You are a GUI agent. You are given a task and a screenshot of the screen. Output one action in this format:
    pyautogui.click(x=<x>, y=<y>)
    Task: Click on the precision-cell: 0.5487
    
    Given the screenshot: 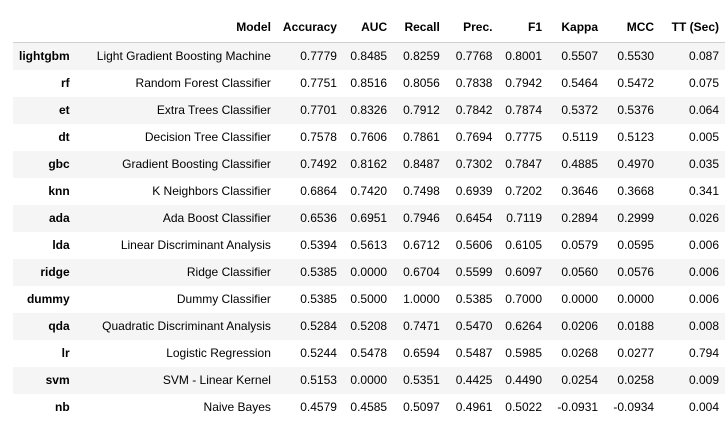 What is the action you would take?
    pyautogui.click(x=474, y=353)
    